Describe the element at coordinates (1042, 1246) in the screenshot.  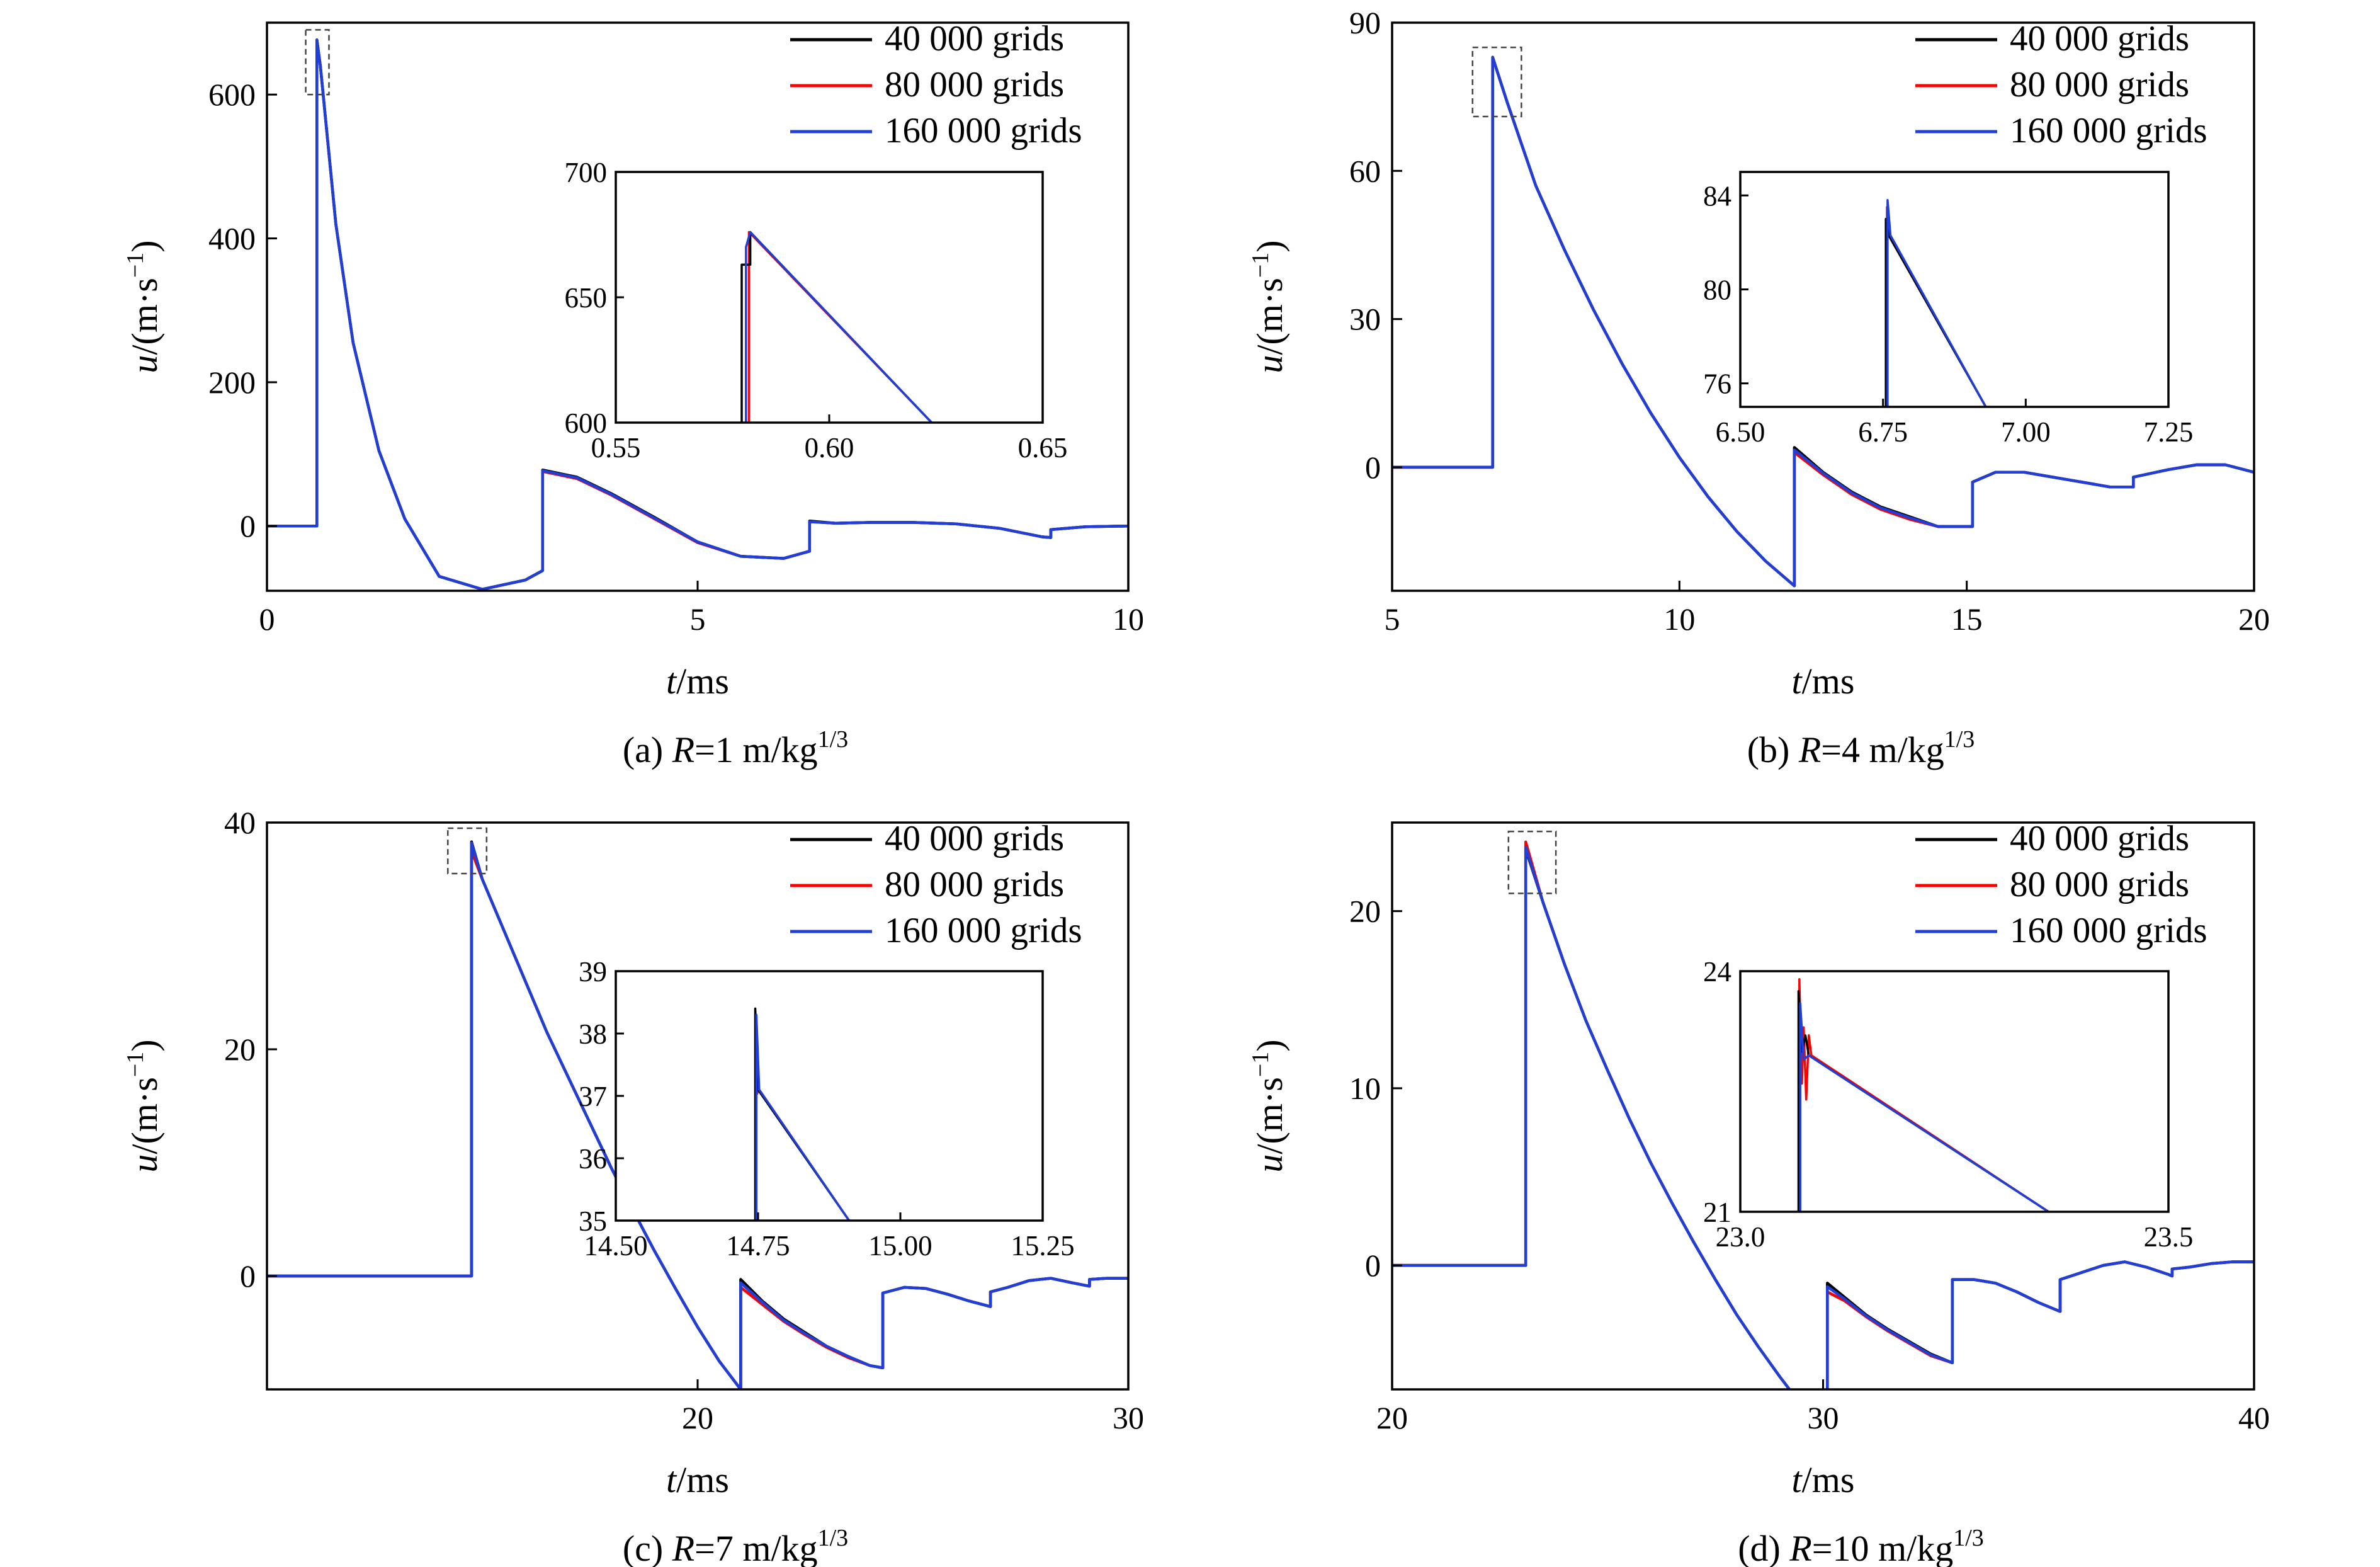
I see `inset-x-tick-label: 15.25` at that location.